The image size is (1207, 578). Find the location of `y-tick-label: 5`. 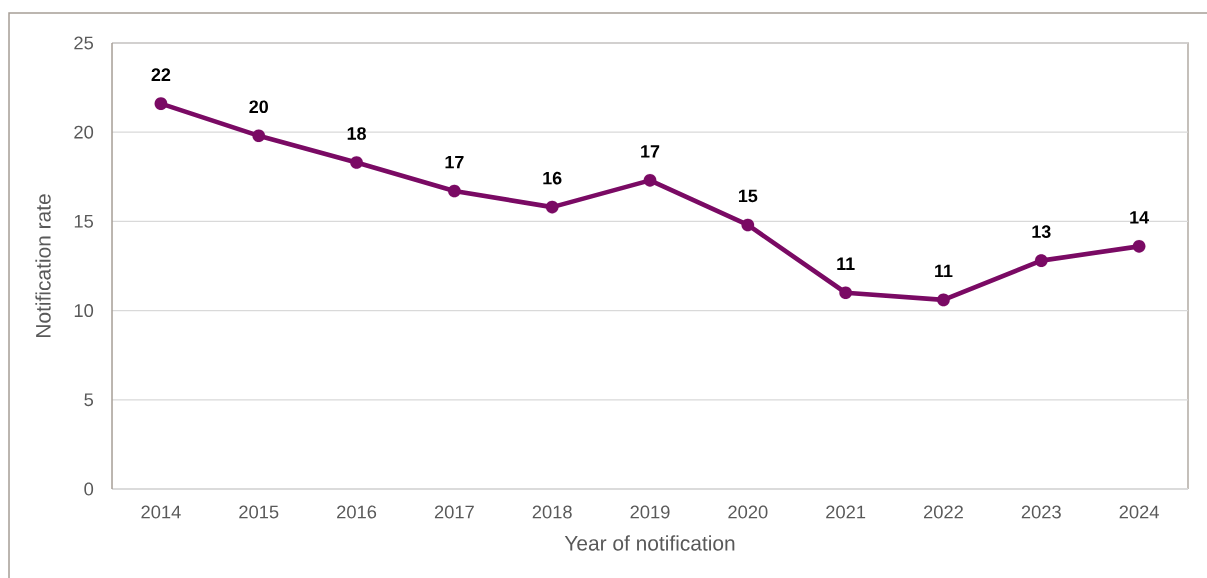

y-tick-label: 5 is located at coordinates (89, 400).